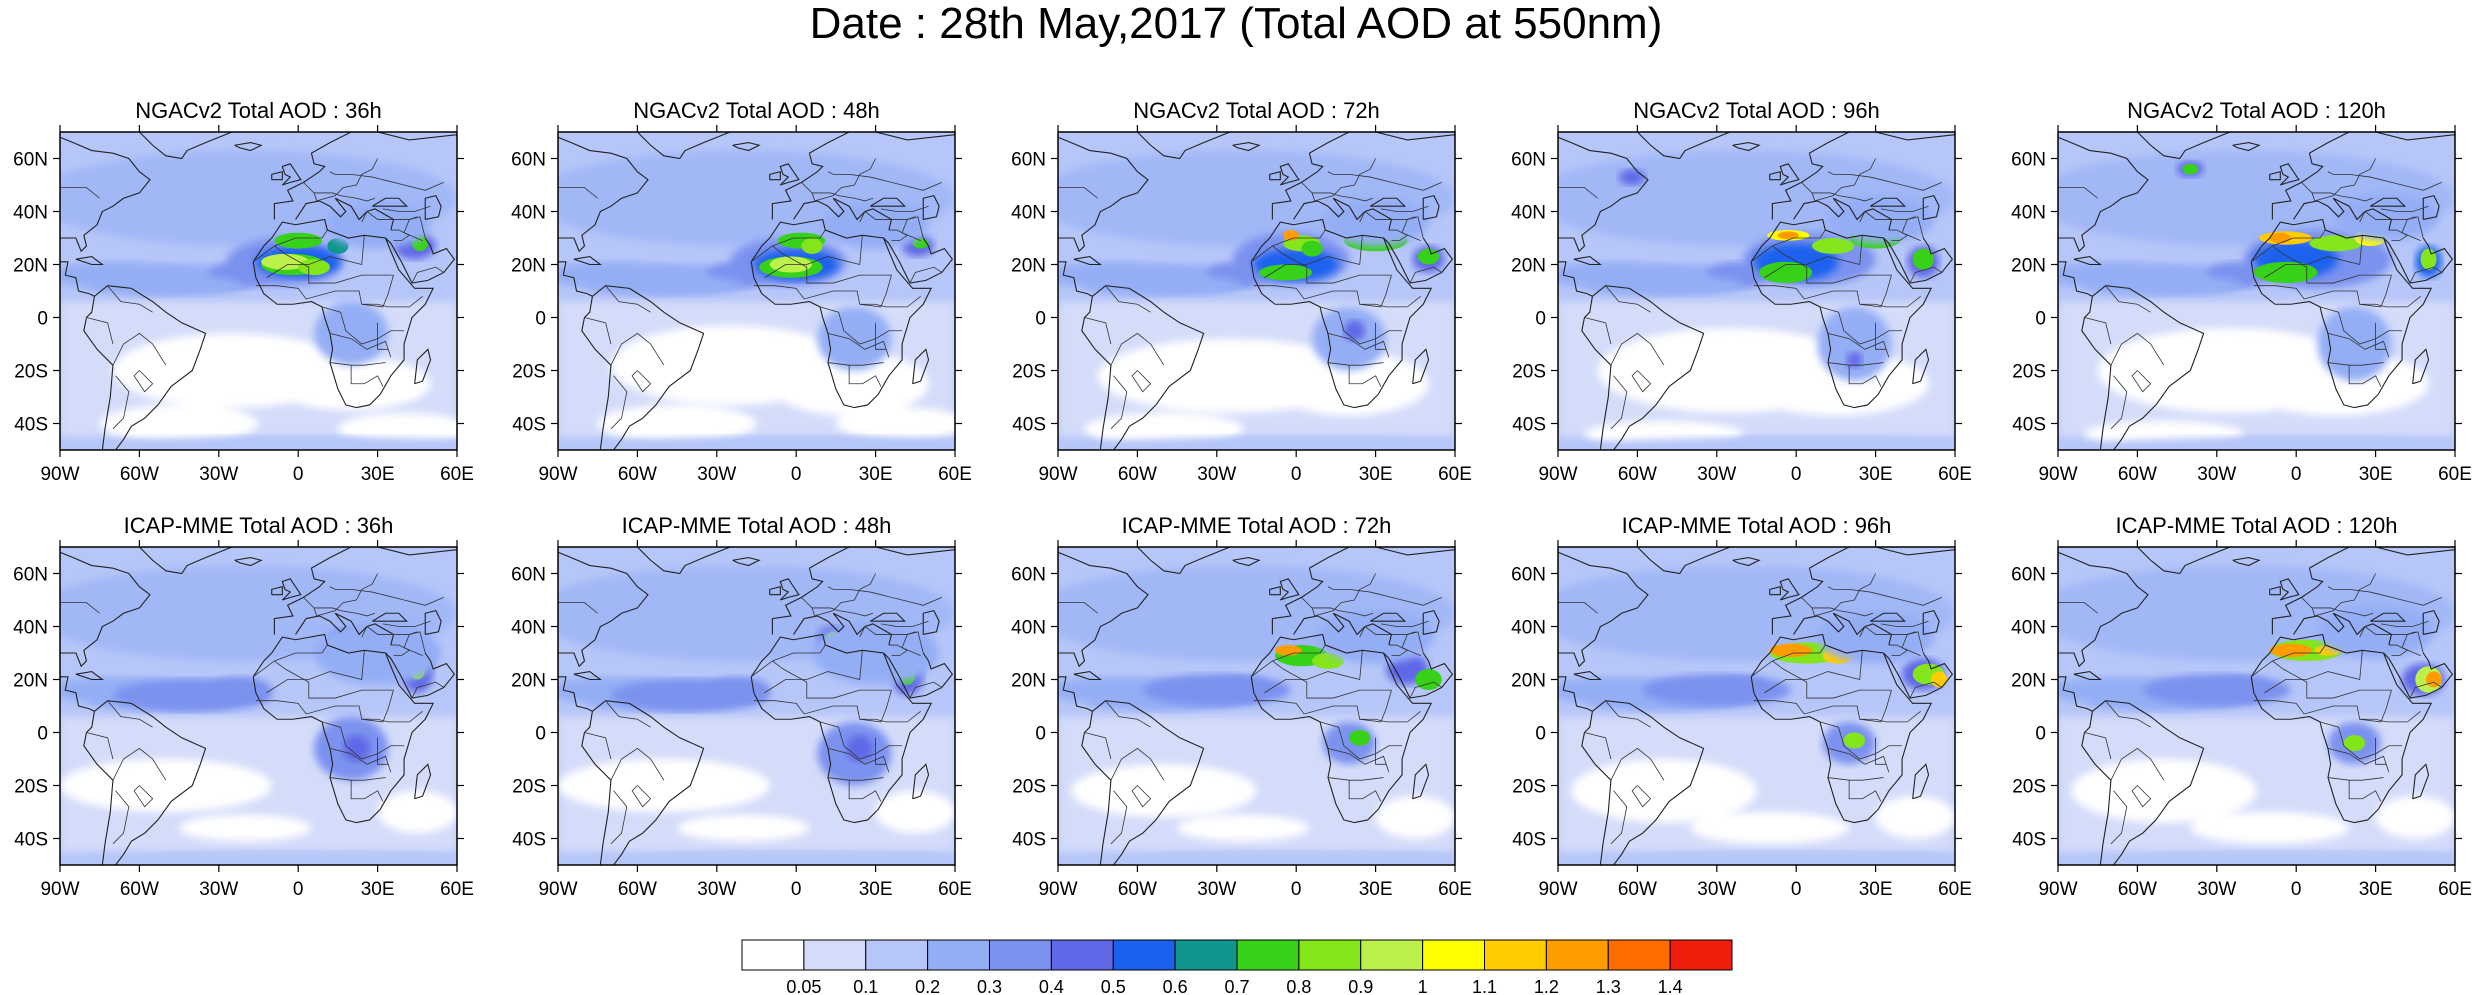 Image resolution: width=2472 pixels, height=995 pixels. I want to click on lat-label: 40N, so click(1528, 628).